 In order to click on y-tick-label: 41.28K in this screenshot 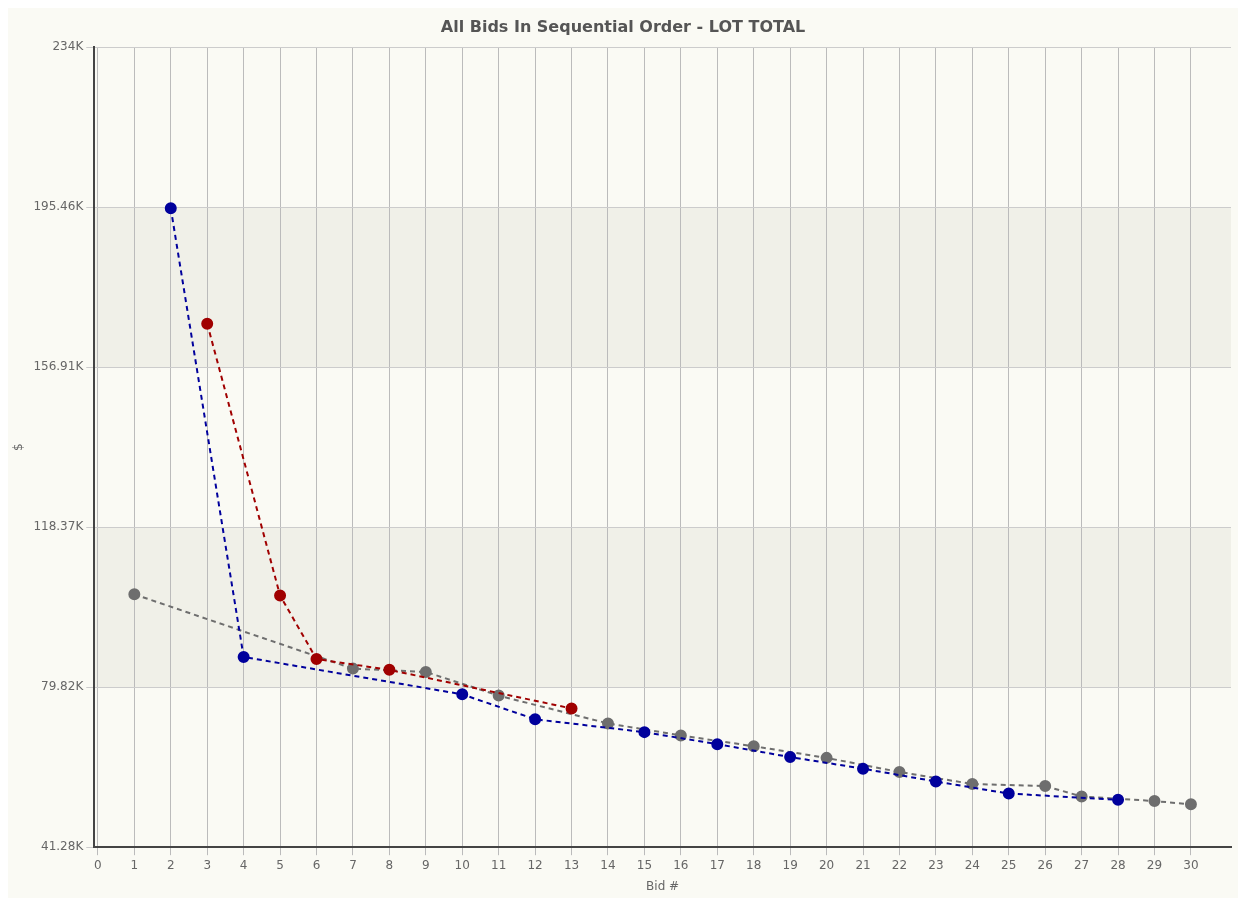, I will do `click(63, 846)`.